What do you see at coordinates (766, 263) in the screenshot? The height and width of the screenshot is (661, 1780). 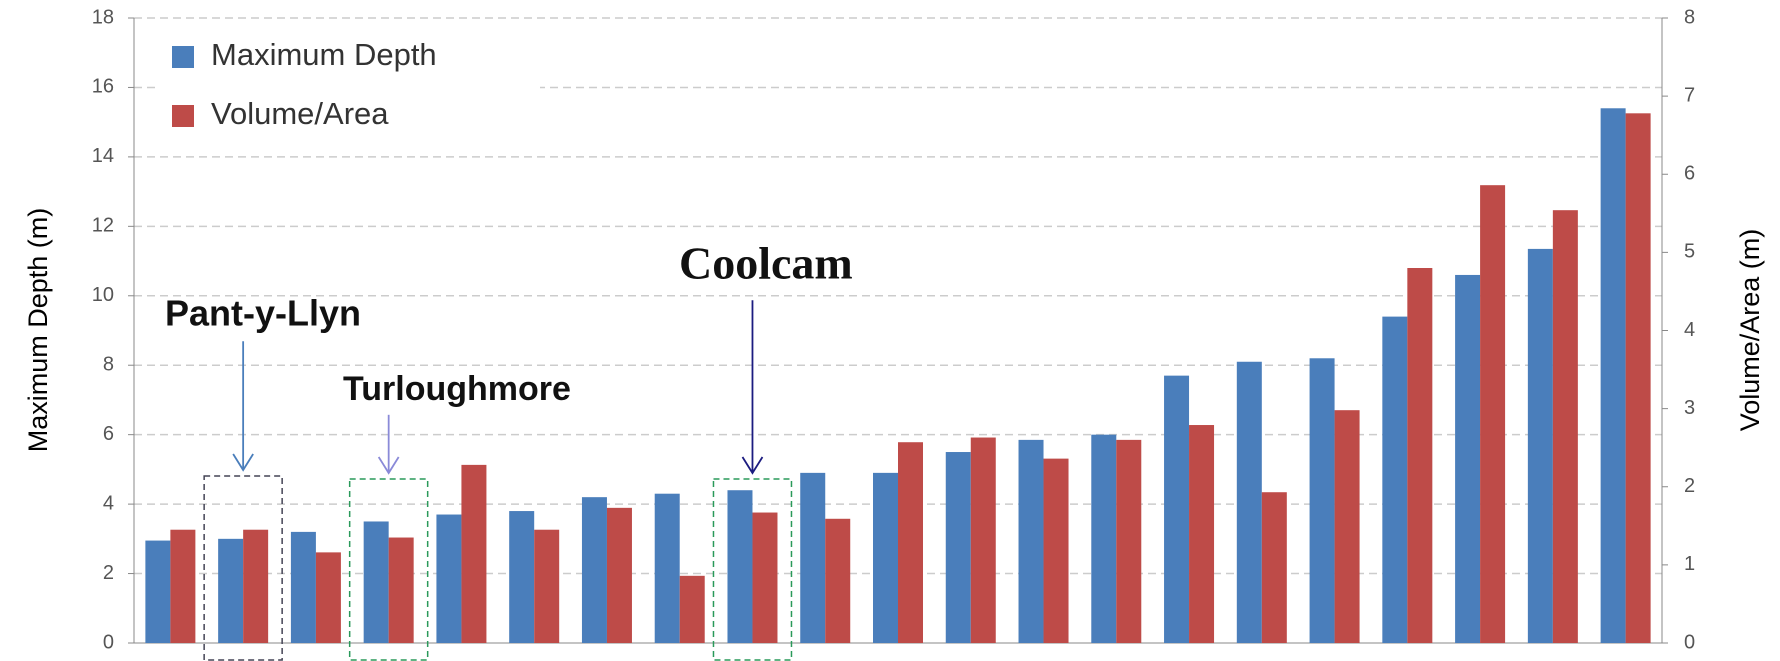 I see `annotation: Coolcam` at bounding box center [766, 263].